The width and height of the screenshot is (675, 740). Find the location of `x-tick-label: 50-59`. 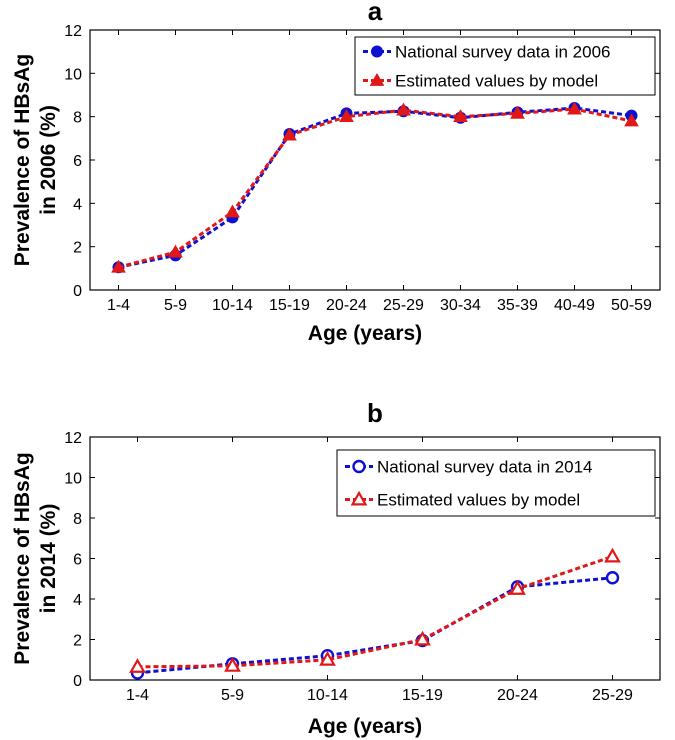

x-tick-label: 50-59 is located at coordinates (631, 305).